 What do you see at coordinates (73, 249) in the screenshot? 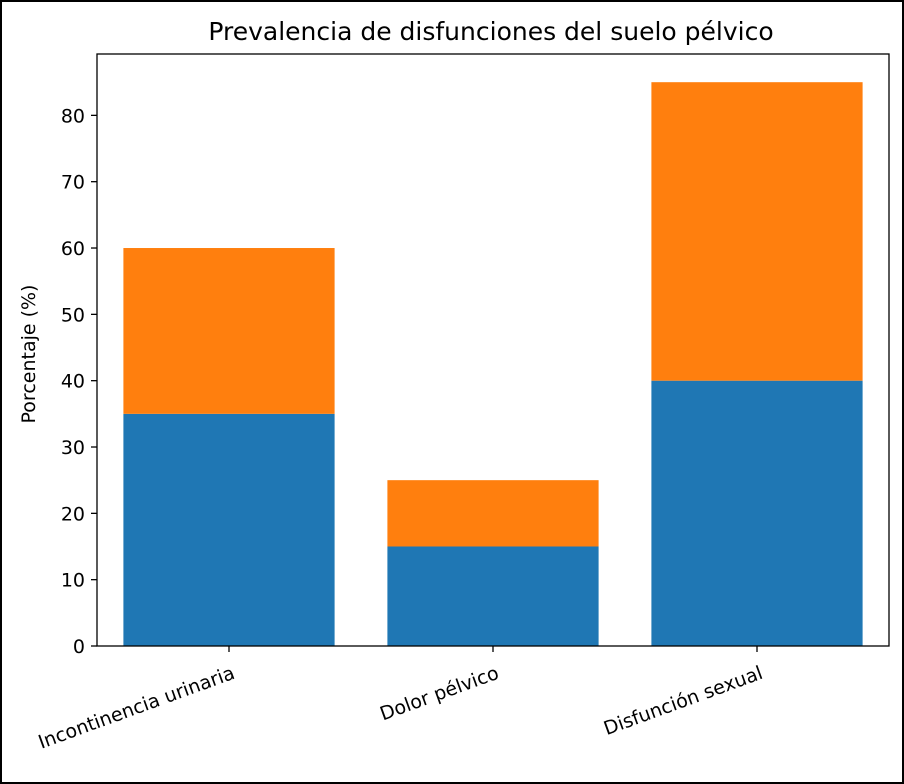
I see `y-tick-label: 60` at bounding box center [73, 249].